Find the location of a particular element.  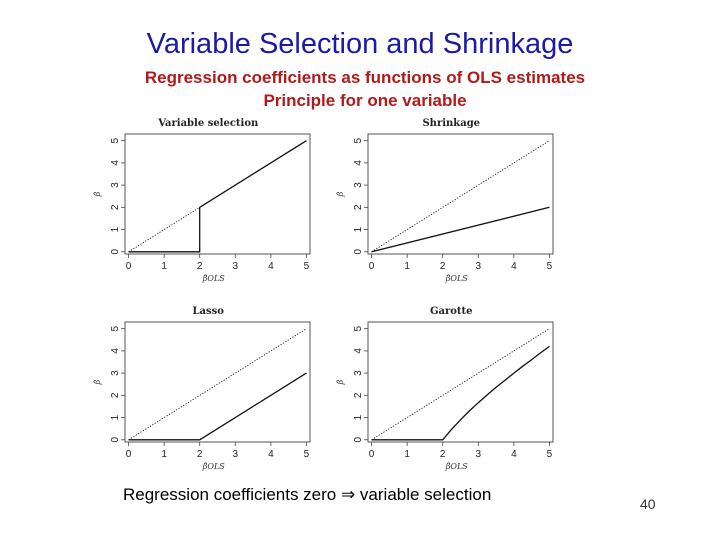

panel-4: Garotte 0 1 2 3 4 5 0 1 2 3 4 5 β̂OLS β̂ is located at coordinates (445, 388).